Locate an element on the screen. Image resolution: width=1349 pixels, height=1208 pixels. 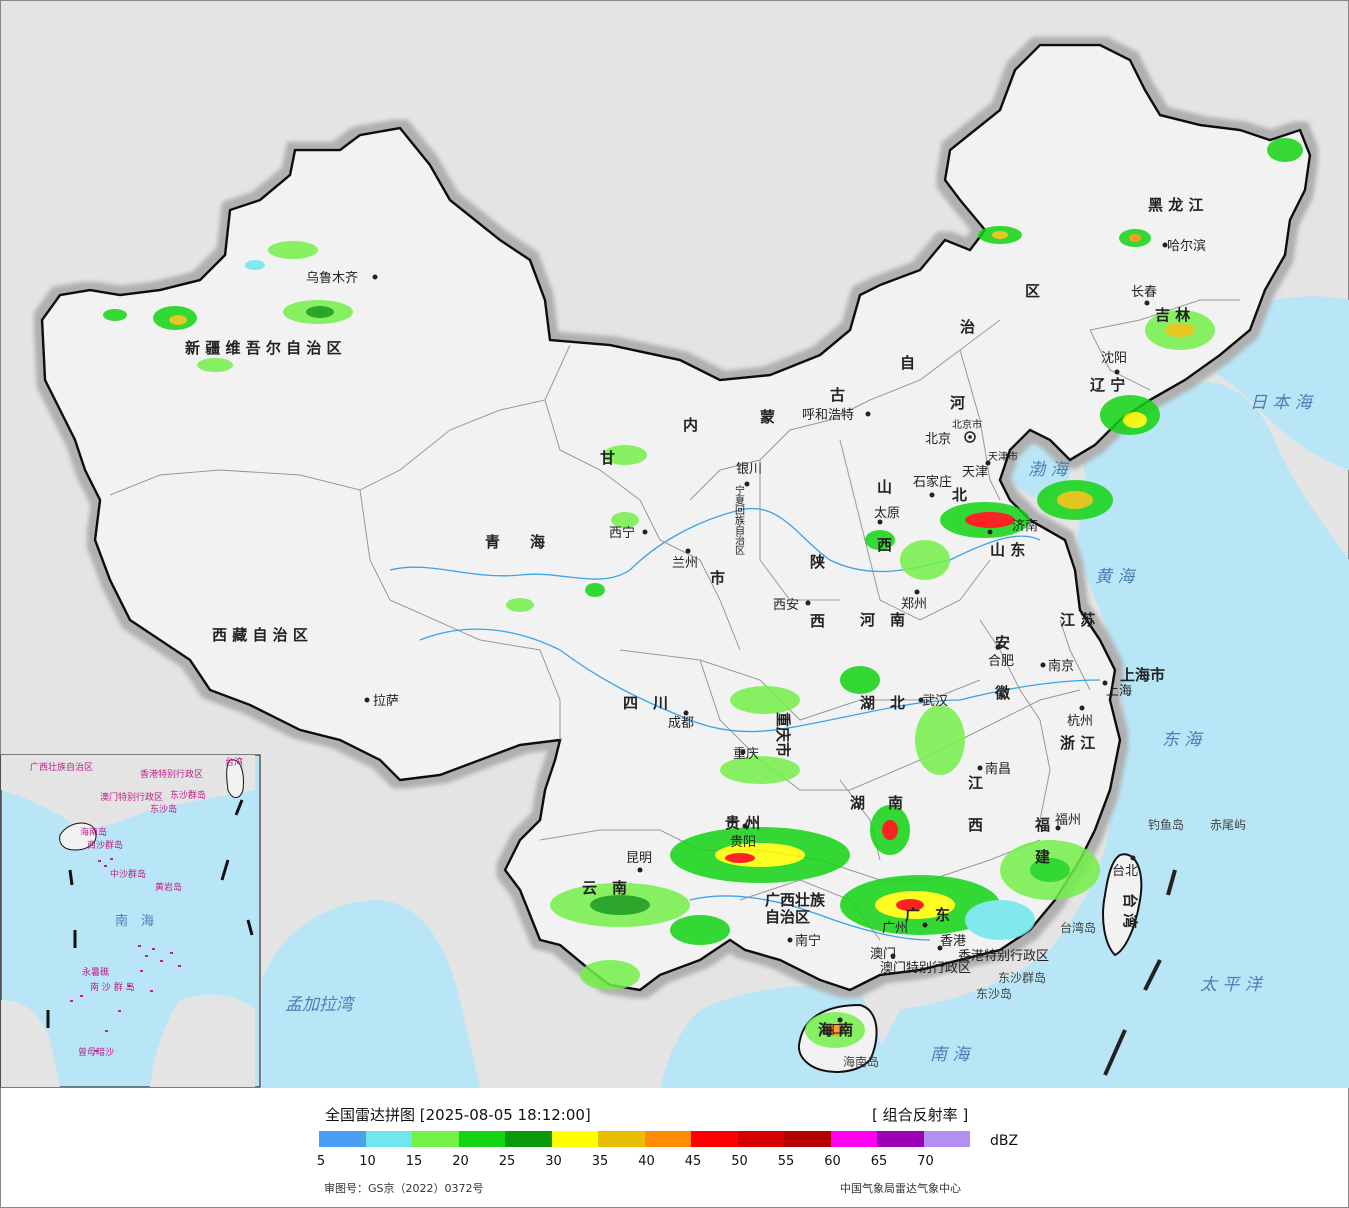
inset-label-taiwan: 台湾 is located at coordinates (234, 762).